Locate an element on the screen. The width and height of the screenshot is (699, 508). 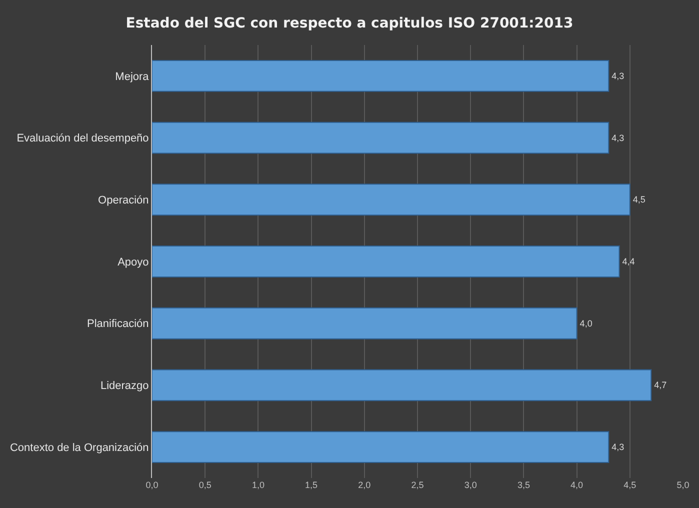
x-tick-label: 3,0 is located at coordinates (470, 485).